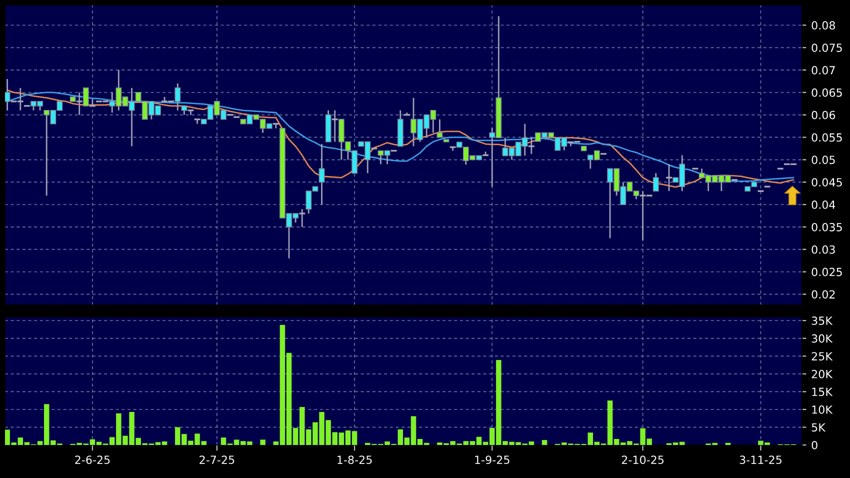  What do you see at coordinates (827, 137) in the screenshot?
I see `y-tick-label: 0.055` at bounding box center [827, 137].